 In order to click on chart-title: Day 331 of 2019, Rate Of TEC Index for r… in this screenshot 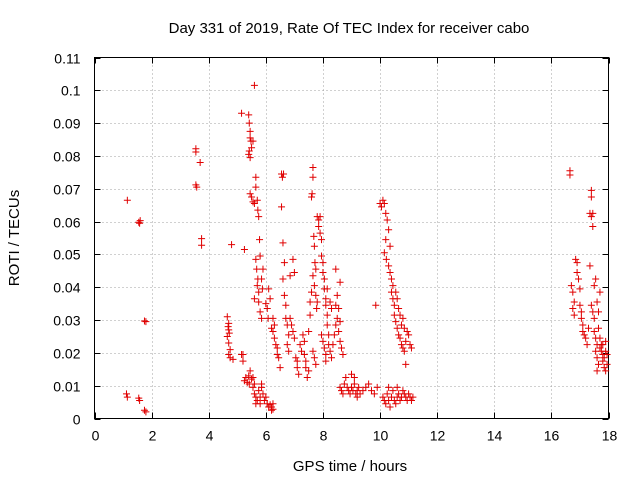, I will do `click(349, 28)`.